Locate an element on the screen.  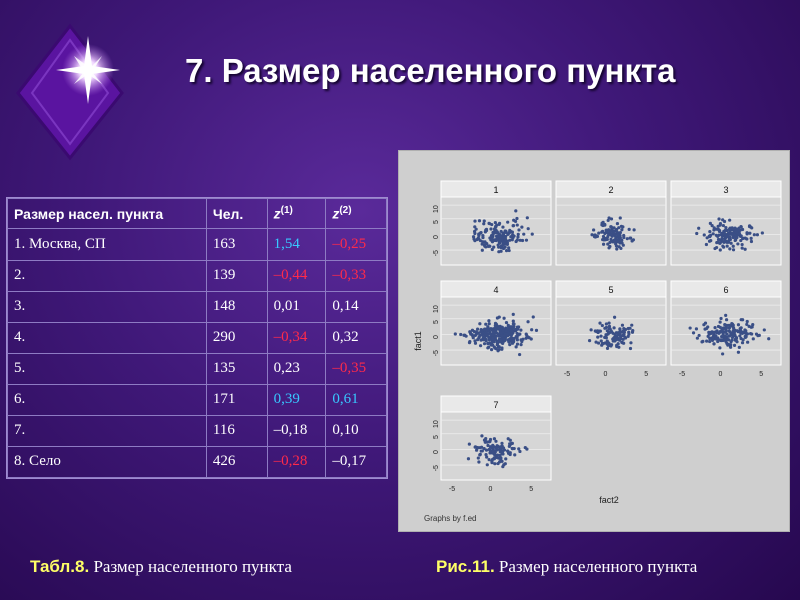
star-diamond-logo is located at coordinates (70, 92).